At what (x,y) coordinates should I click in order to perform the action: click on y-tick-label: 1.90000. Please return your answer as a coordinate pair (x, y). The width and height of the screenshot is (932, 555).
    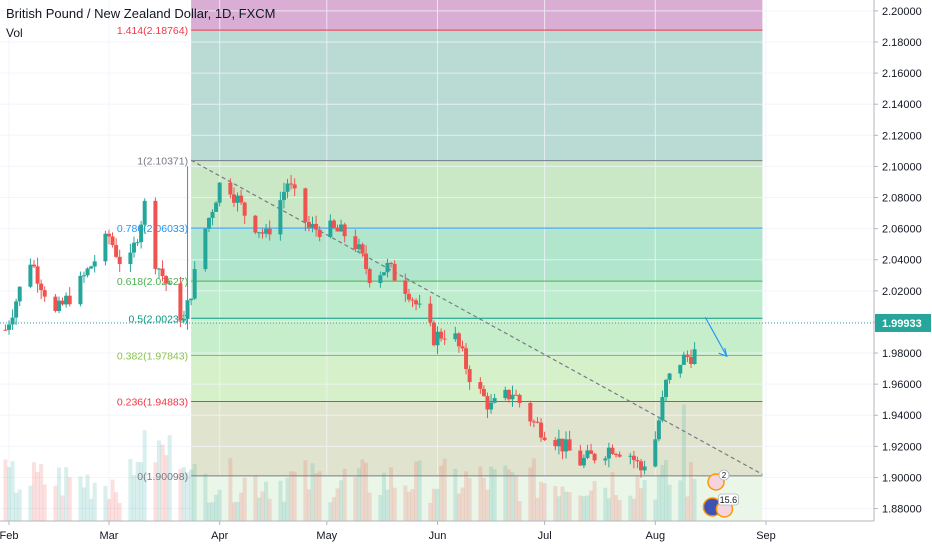
    Looking at the image, I should click on (902, 478).